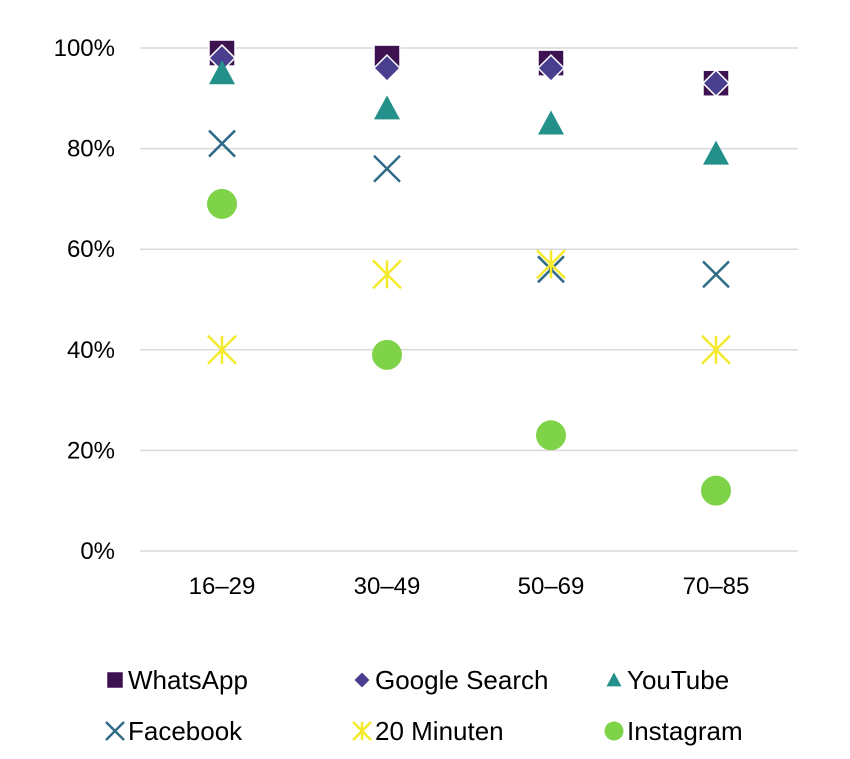 Image resolution: width=850 pixels, height=759 pixels. I want to click on y-tick-label: 60%, so click(91, 249).